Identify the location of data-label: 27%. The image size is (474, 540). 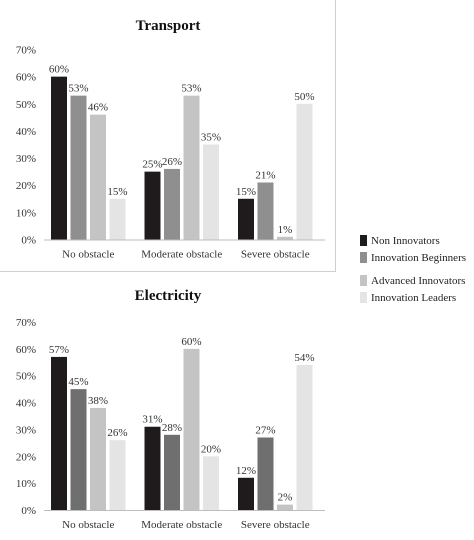
(265, 430).